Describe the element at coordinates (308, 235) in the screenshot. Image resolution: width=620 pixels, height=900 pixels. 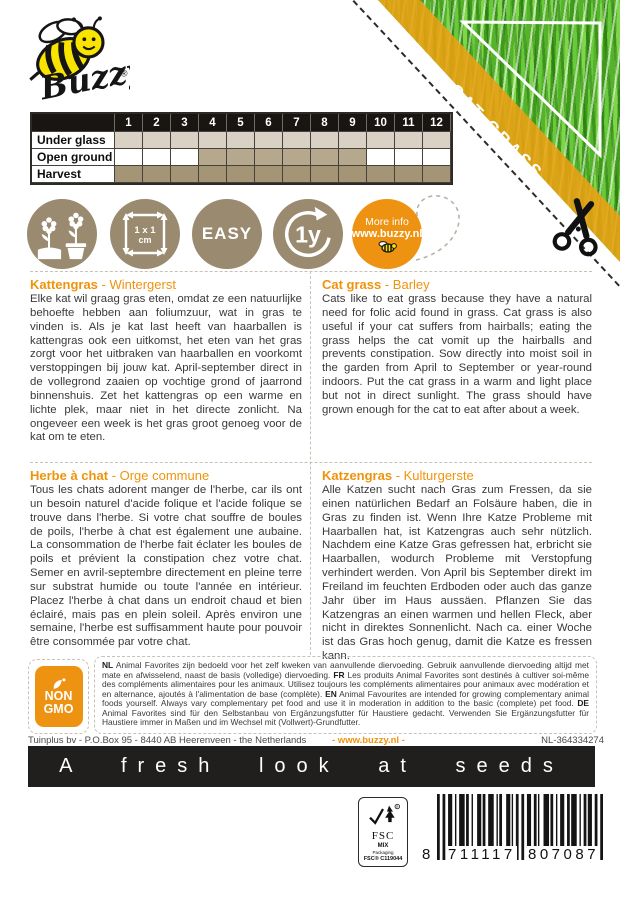
I see `duration-label: 1y` at that location.